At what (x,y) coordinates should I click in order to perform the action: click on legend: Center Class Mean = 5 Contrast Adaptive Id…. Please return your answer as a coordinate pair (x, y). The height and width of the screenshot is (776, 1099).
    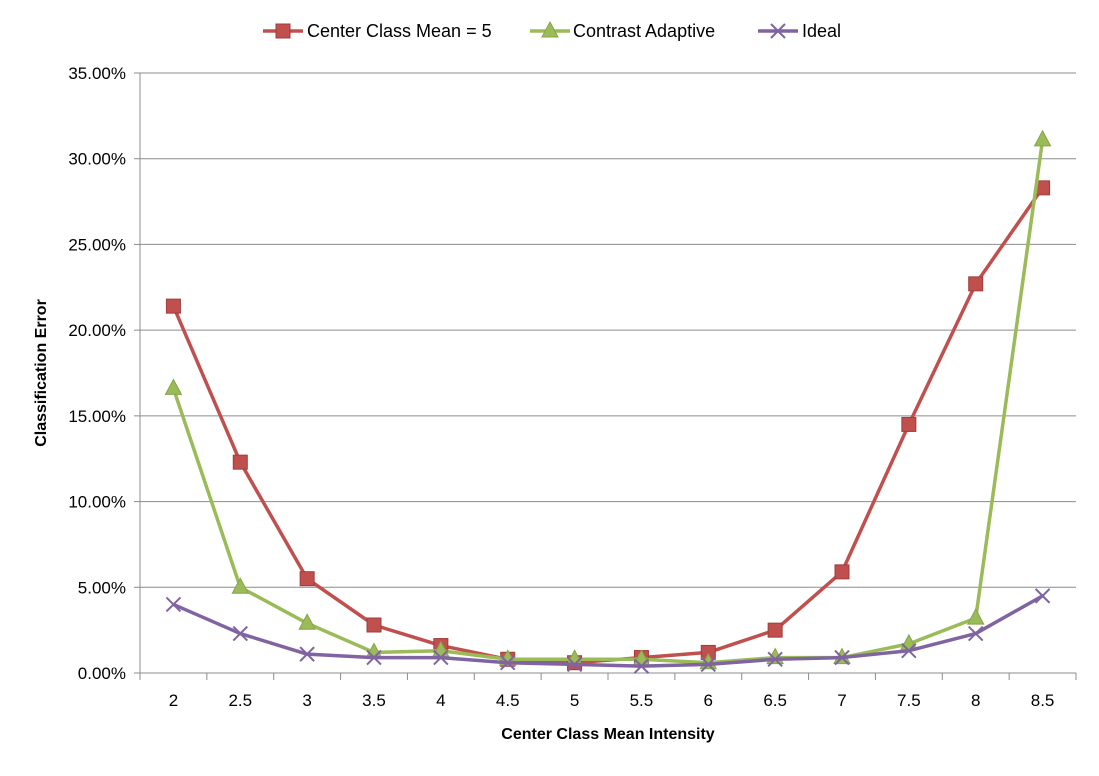
    Looking at the image, I should click on (552, 30).